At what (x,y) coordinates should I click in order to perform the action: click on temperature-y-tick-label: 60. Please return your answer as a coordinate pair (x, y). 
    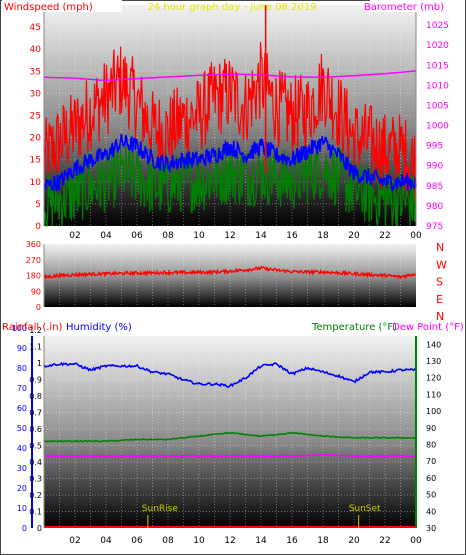
    Looking at the image, I should click on (431, 478).